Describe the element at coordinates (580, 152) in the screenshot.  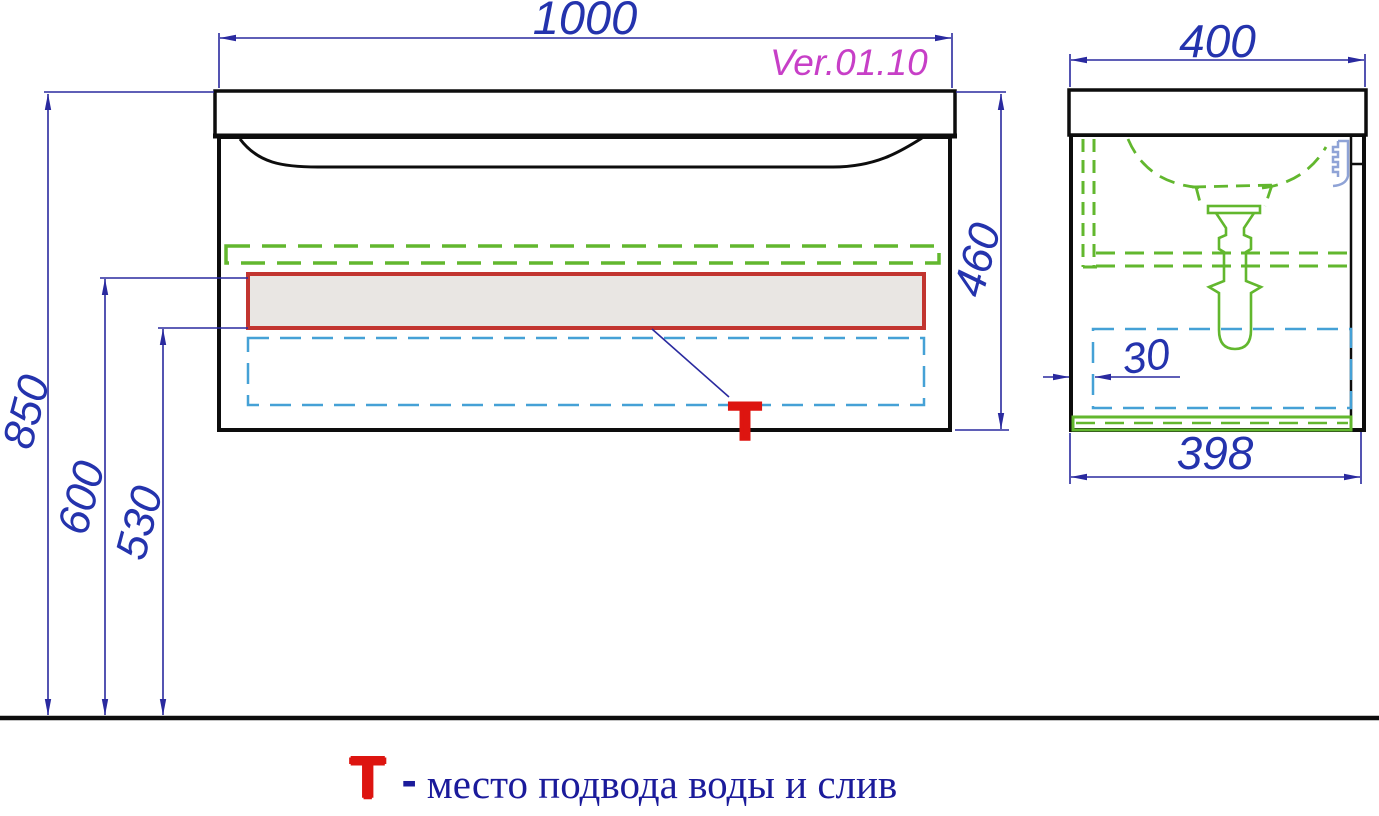
I see `basin-front-curve` at that location.